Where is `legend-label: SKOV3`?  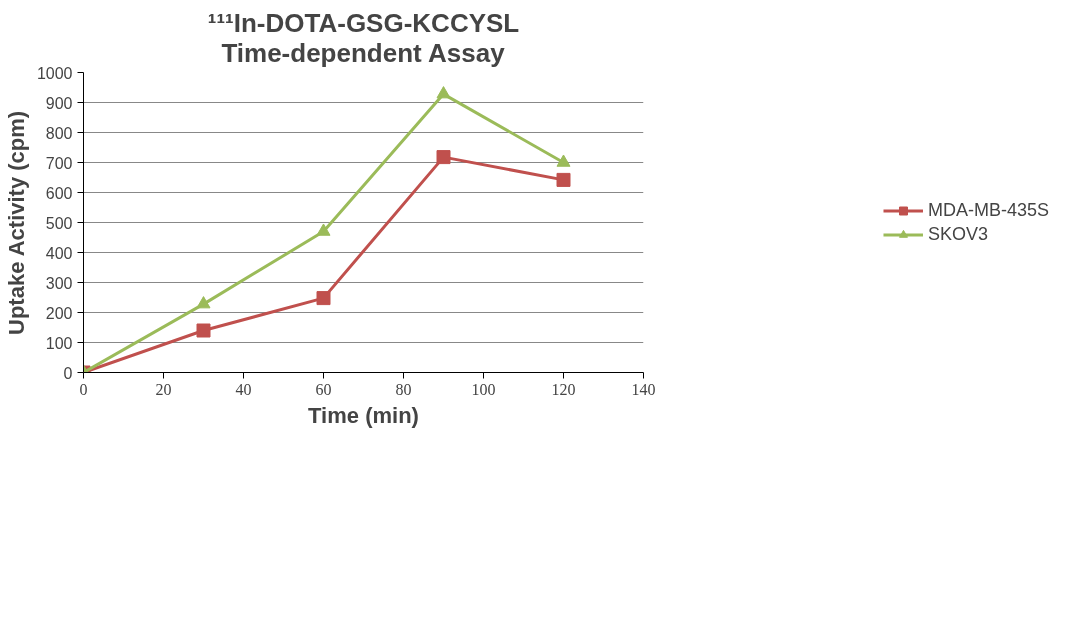
legend-label: SKOV3 is located at coordinates (958, 234).